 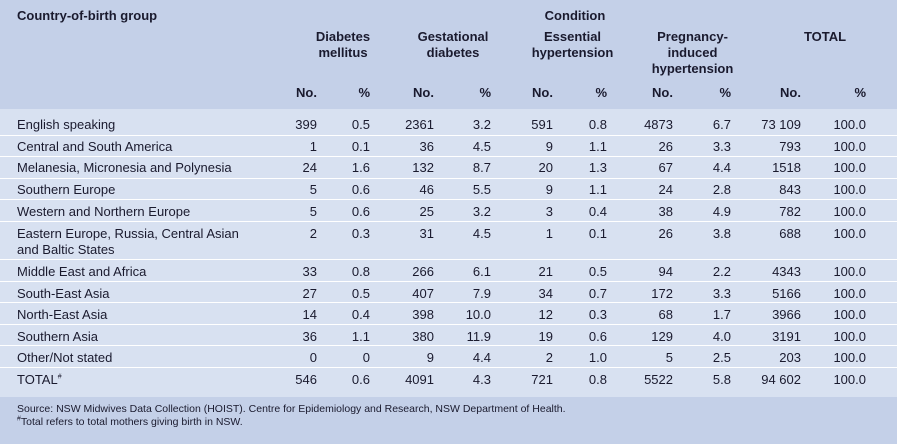 What do you see at coordinates (306, 379) in the screenshot?
I see `diabetes-no-total-cell: 546` at bounding box center [306, 379].